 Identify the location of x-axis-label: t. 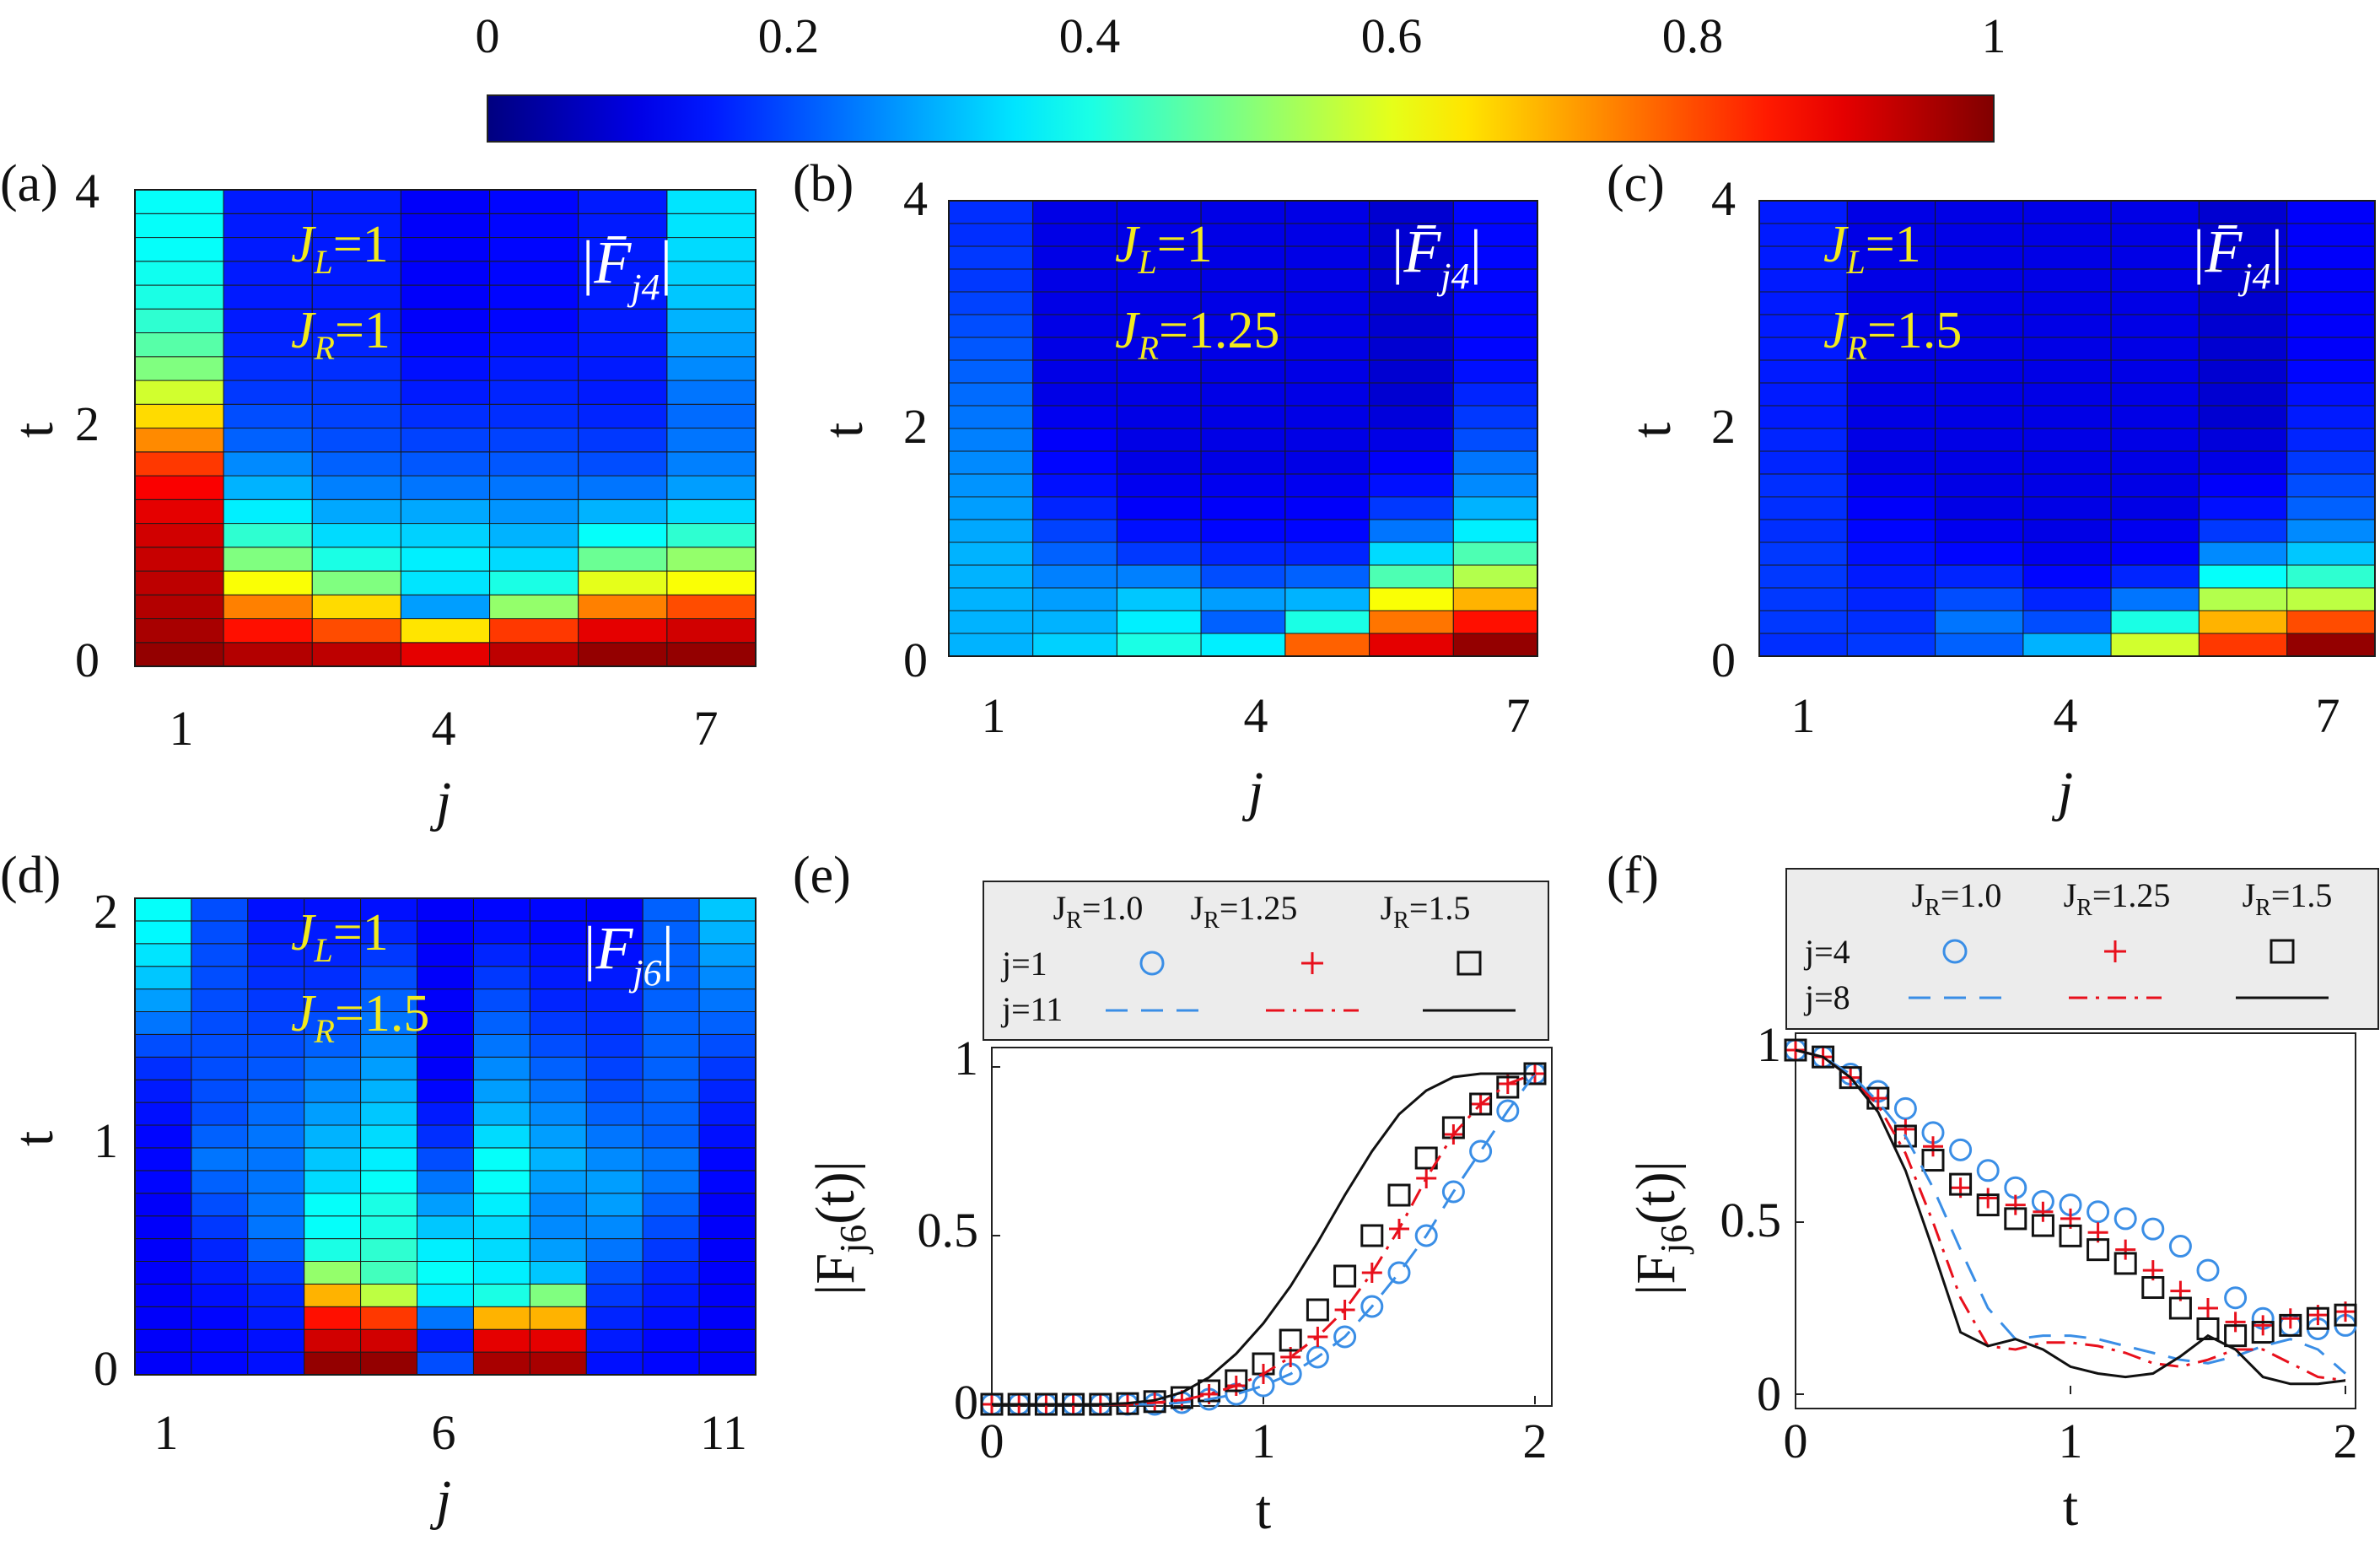
(2071, 1507).